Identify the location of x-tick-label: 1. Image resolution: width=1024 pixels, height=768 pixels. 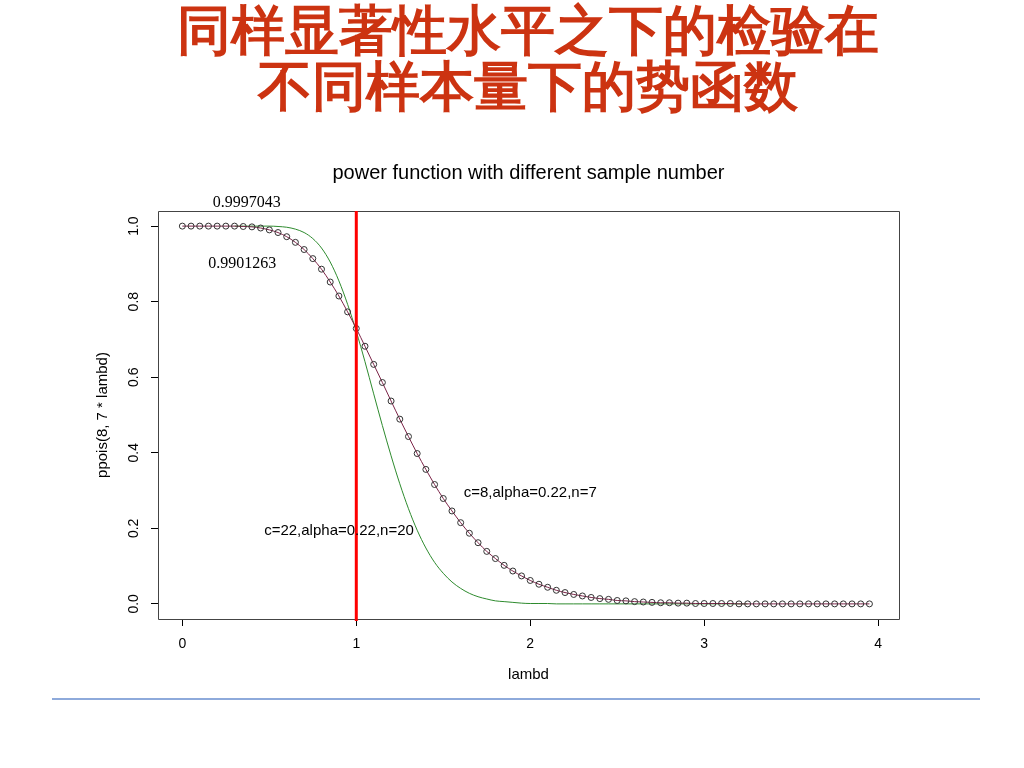
(356, 643).